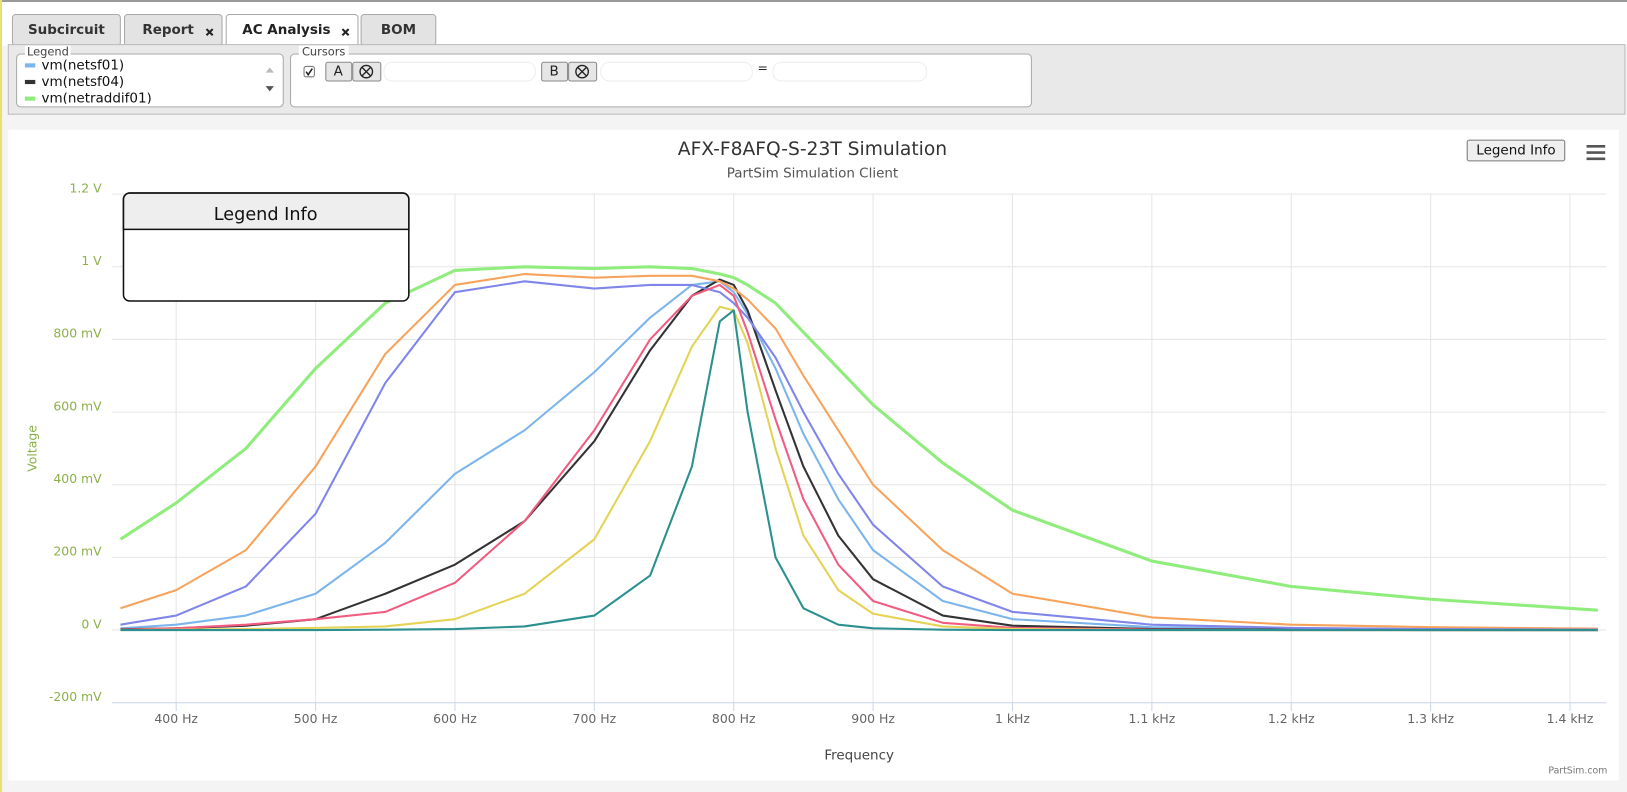  Describe the element at coordinates (83, 82) in the screenshot. I see `legend-item: vm(netsf04)` at that location.